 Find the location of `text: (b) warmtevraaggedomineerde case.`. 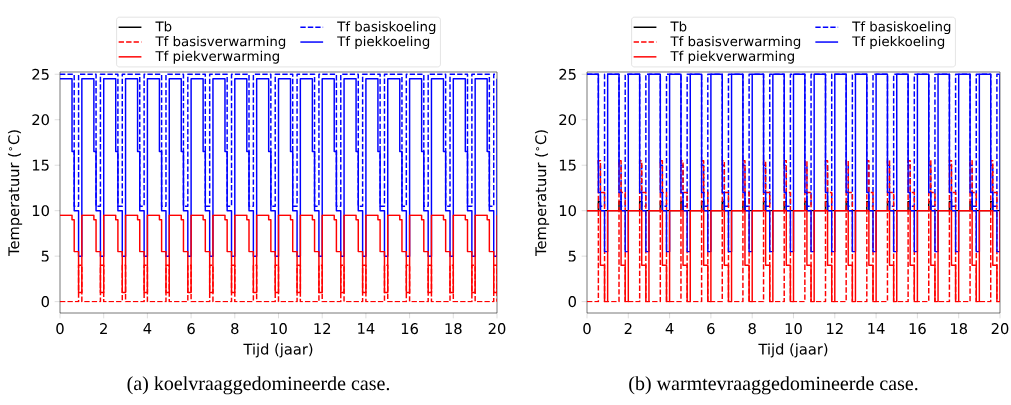

text: (b) warmtevraaggedomineerde case. is located at coordinates (773, 385).